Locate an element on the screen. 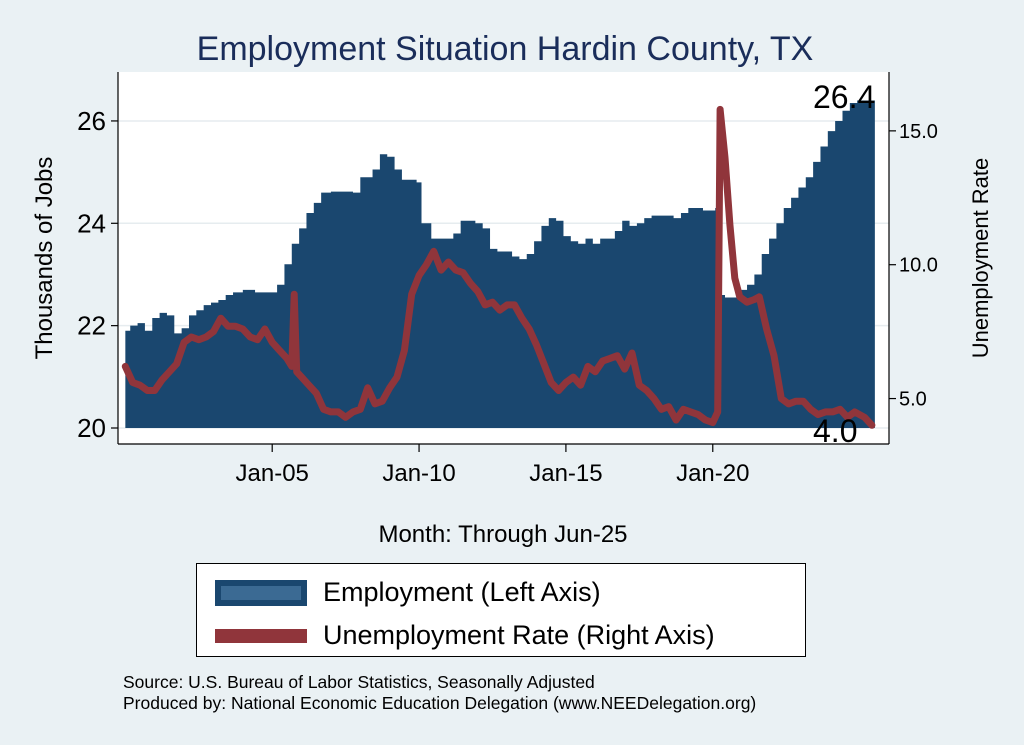 This screenshot has height=745, width=1024. left-tick-label: 26 is located at coordinates (91, 121).